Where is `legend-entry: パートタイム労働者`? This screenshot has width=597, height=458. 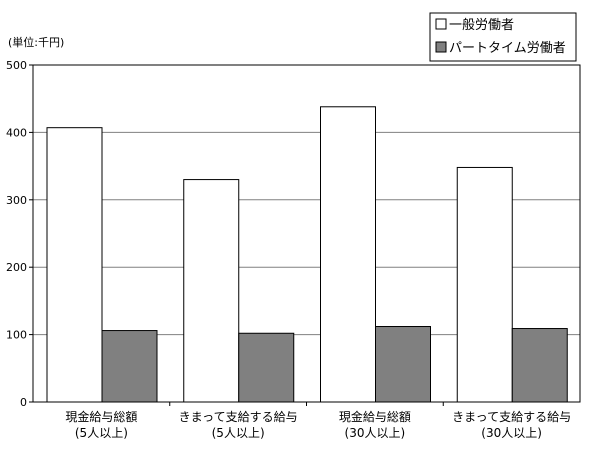
legend-entry: パートタイム労働者 is located at coordinates (507, 48).